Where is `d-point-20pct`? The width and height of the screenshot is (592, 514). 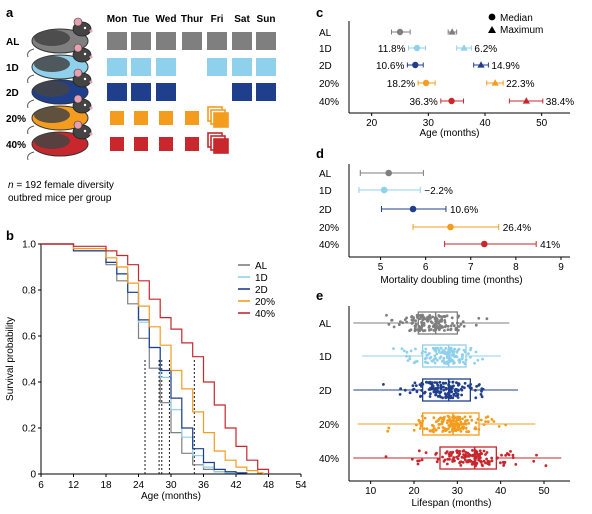
d-point-20pct is located at coordinates (450, 227).